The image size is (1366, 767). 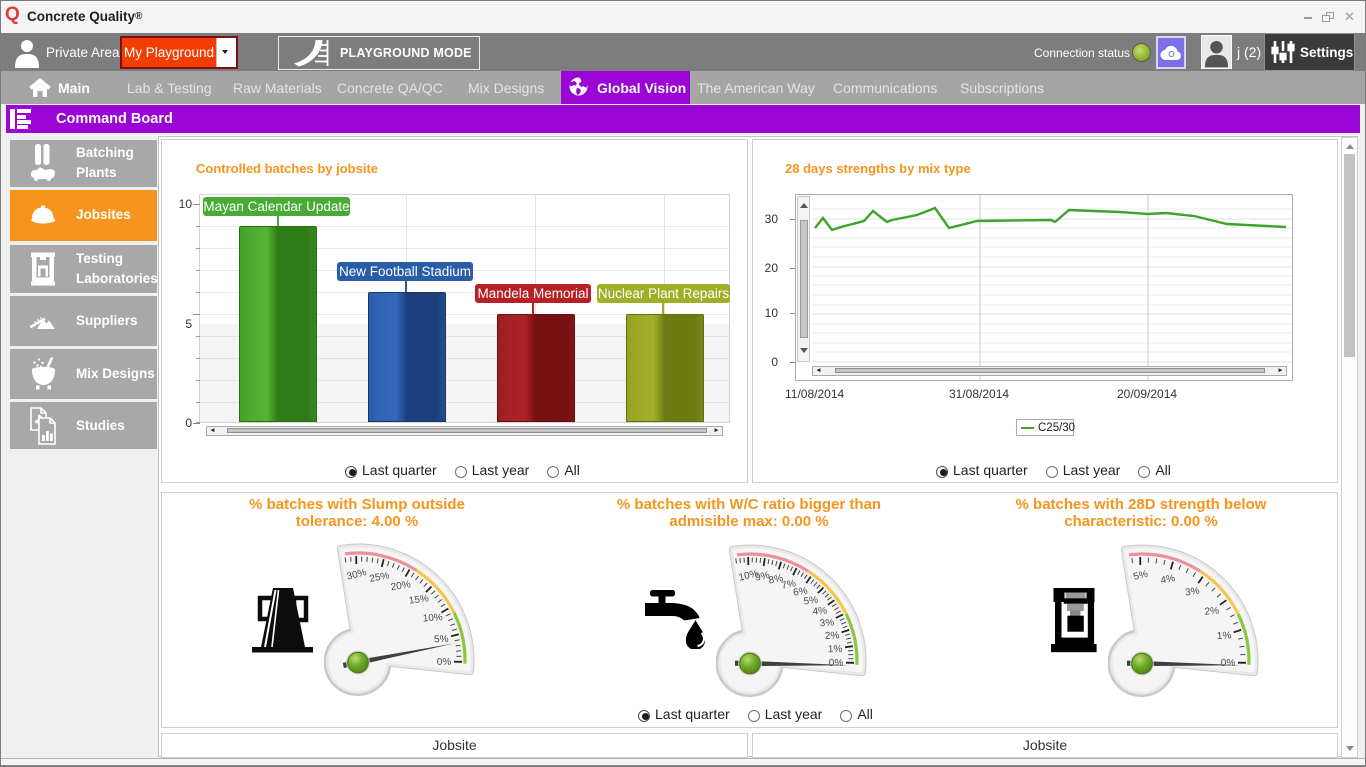 I want to click on svg-text: 9%, so click(x=762, y=577).